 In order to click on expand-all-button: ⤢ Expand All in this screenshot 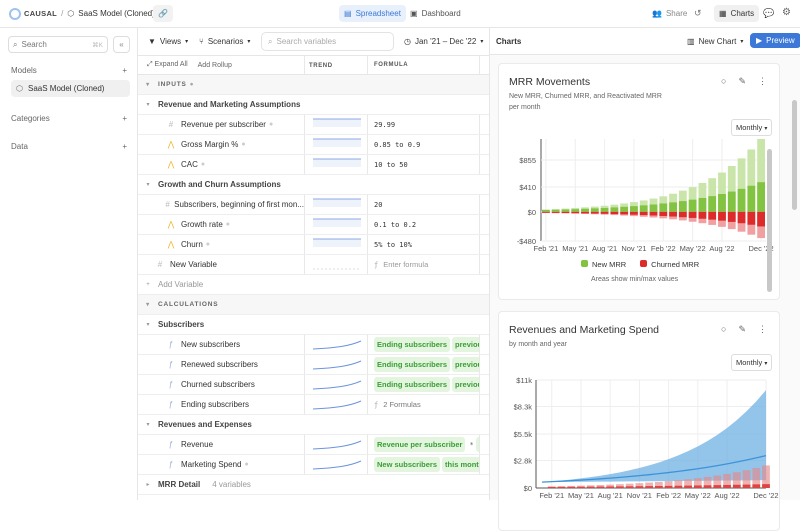, I will do `click(167, 64)`.